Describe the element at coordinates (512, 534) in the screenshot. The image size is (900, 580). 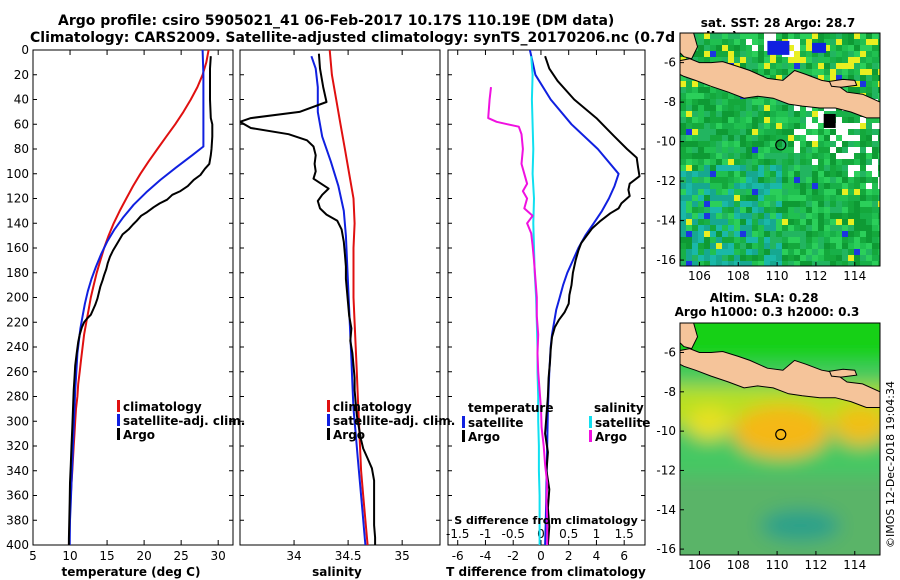
I see `s-tick-label: -0.5` at that location.